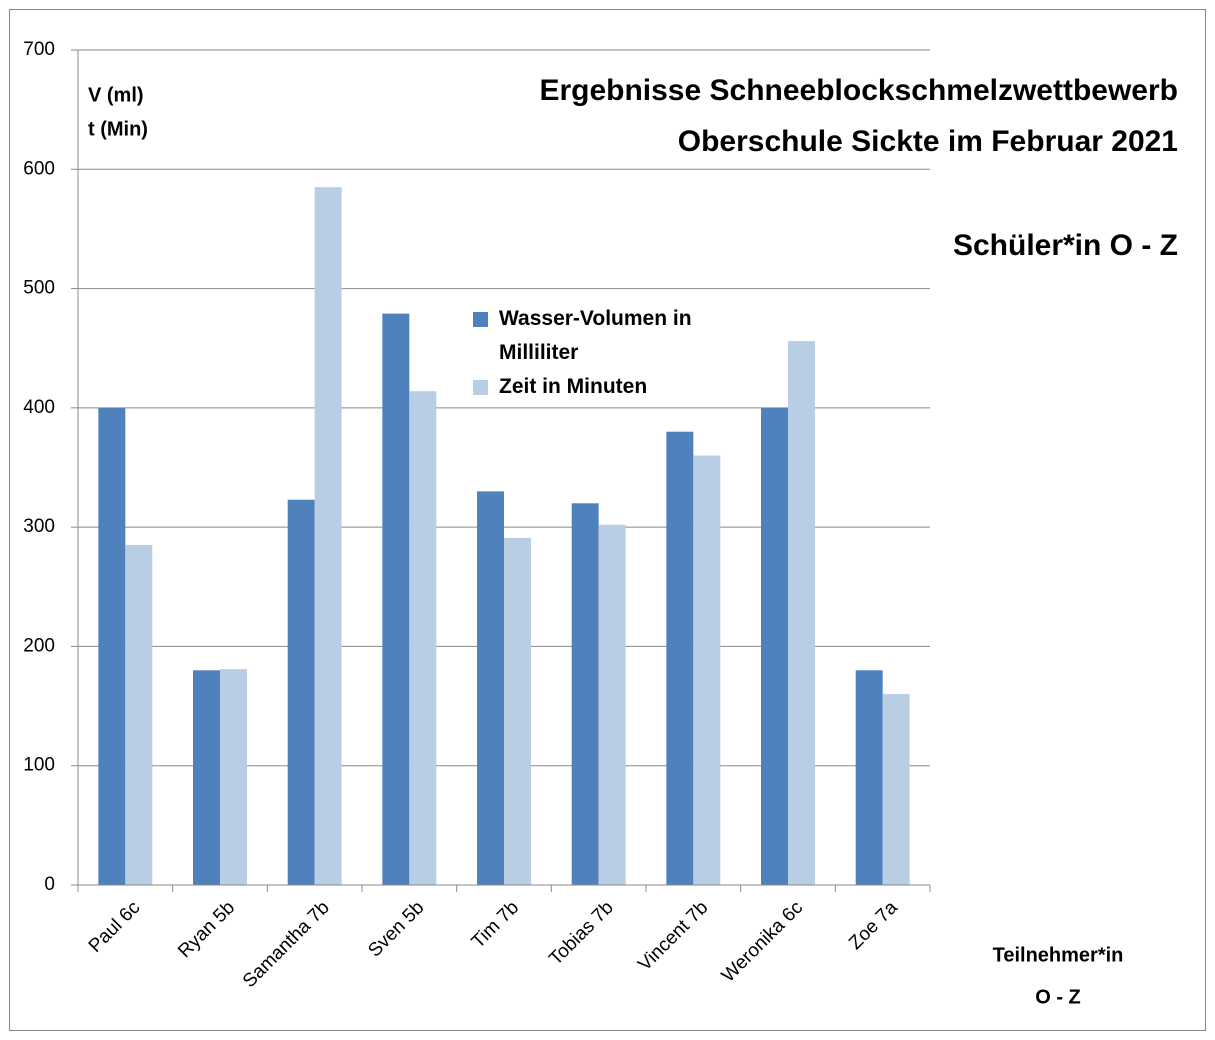 The image size is (1215, 1040). What do you see at coordinates (573, 386) in the screenshot?
I see `legend-label: Zeit in Minuten` at bounding box center [573, 386].